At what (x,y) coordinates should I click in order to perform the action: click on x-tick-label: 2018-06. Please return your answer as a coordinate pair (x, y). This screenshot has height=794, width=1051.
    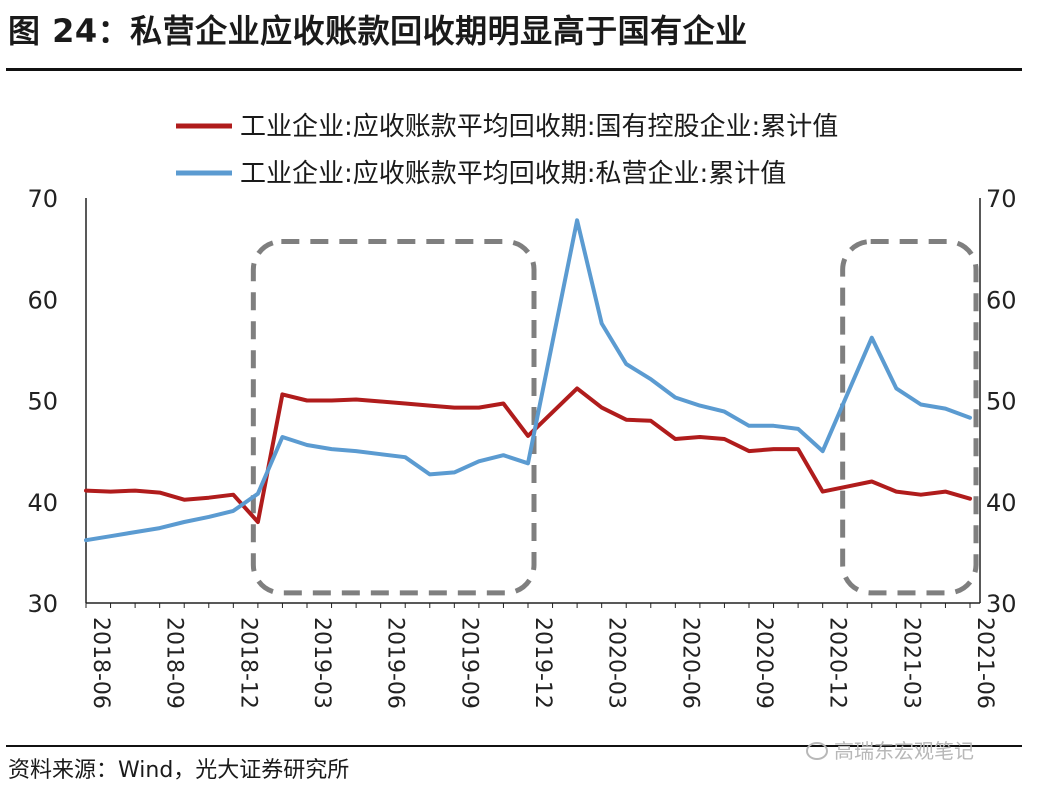
    Looking at the image, I should click on (100, 663).